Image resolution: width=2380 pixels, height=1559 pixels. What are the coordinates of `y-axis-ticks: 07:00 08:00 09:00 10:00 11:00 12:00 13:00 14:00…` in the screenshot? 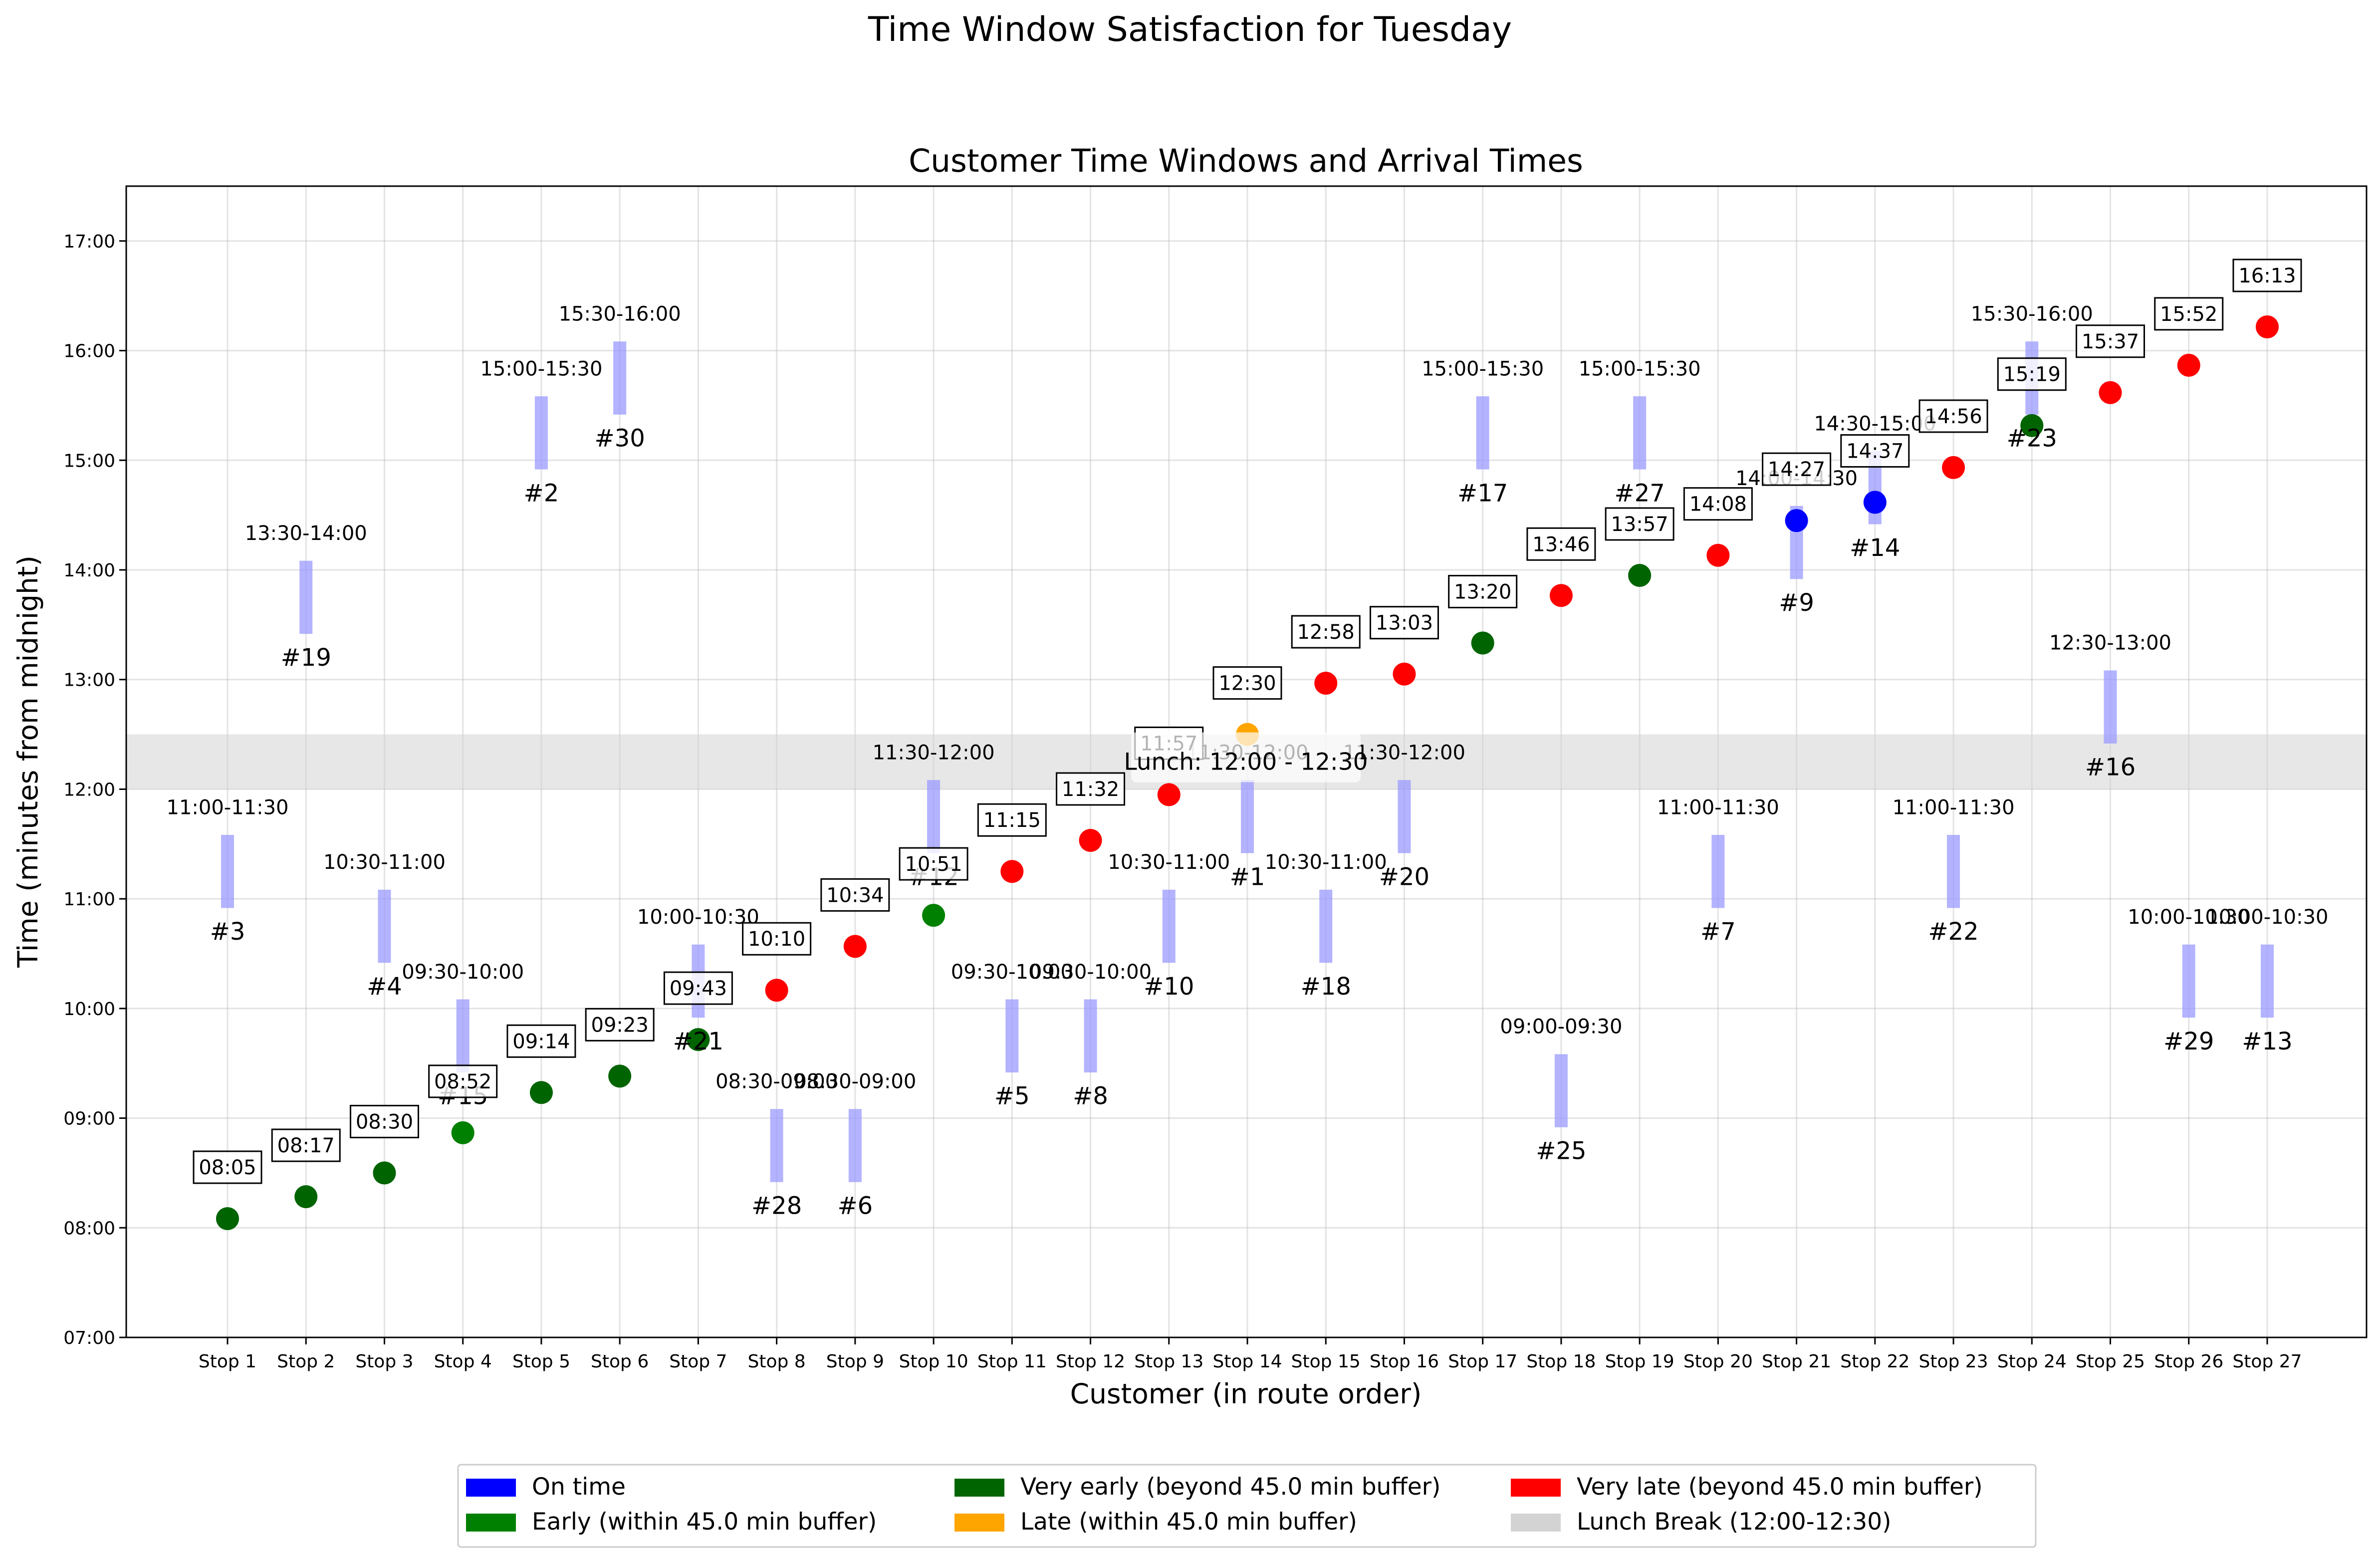 It's located at (94, 790).